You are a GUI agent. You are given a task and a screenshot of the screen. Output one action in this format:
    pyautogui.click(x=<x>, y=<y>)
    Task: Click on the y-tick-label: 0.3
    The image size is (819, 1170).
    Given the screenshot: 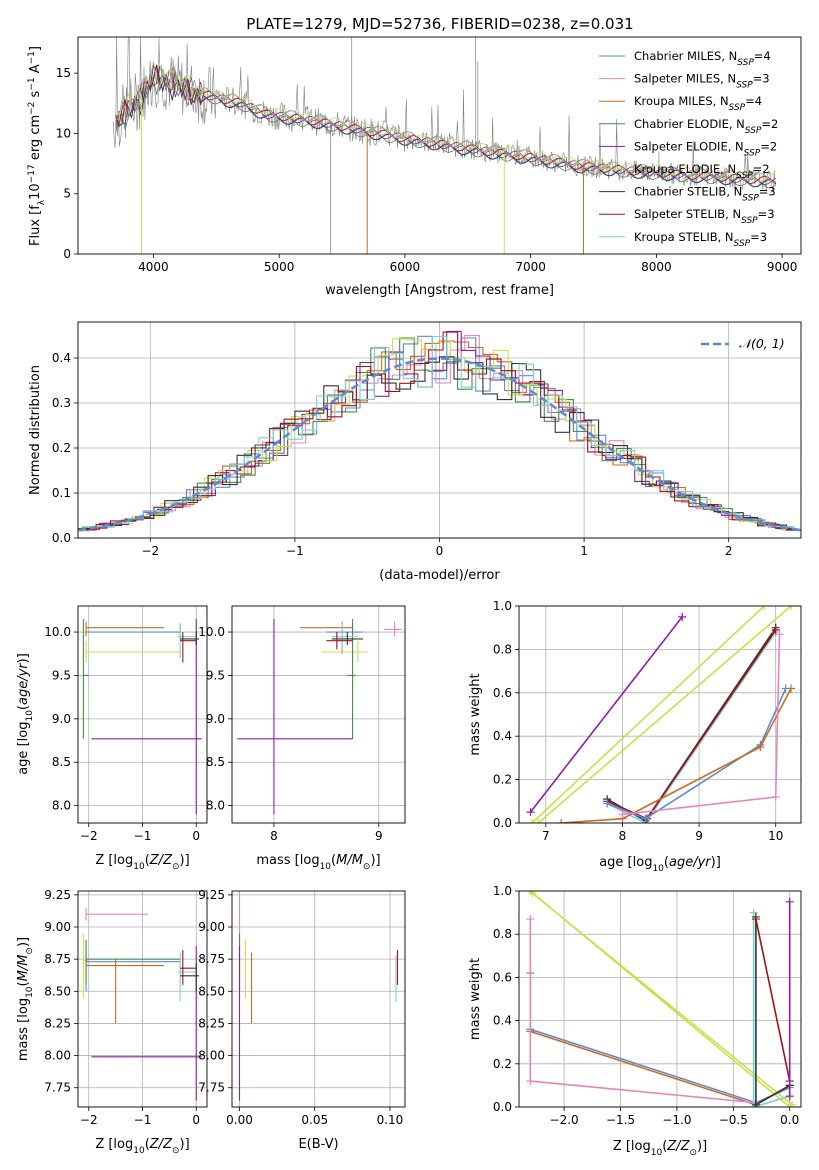 What is the action you would take?
    pyautogui.click(x=61, y=403)
    